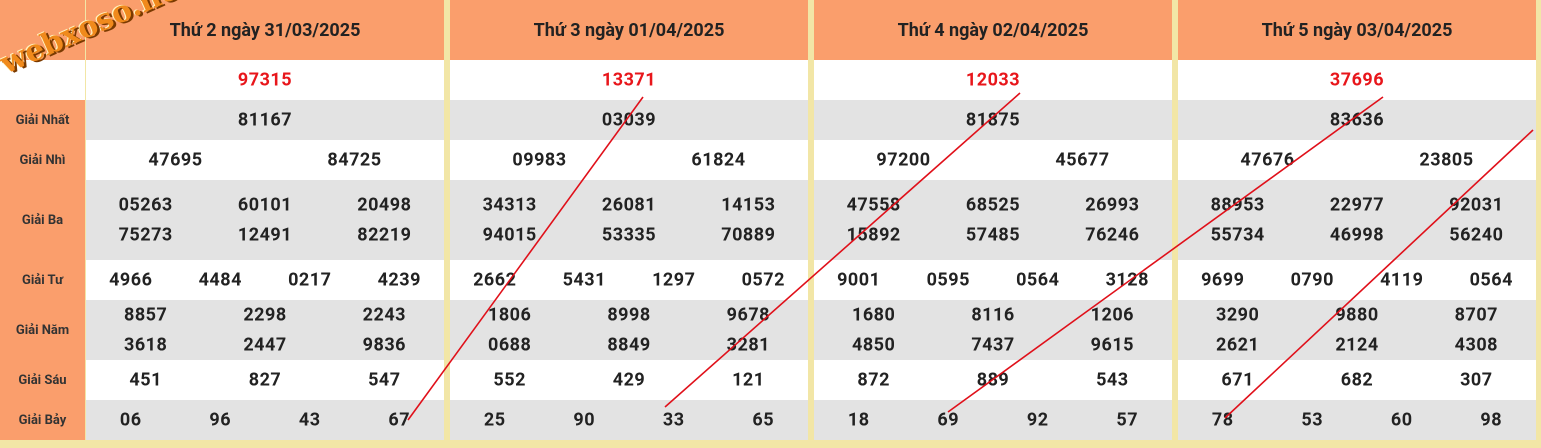 Image resolution: width=1541 pixels, height=448 pixels. I want to click on prize-number: 82219, so click(384, 235).